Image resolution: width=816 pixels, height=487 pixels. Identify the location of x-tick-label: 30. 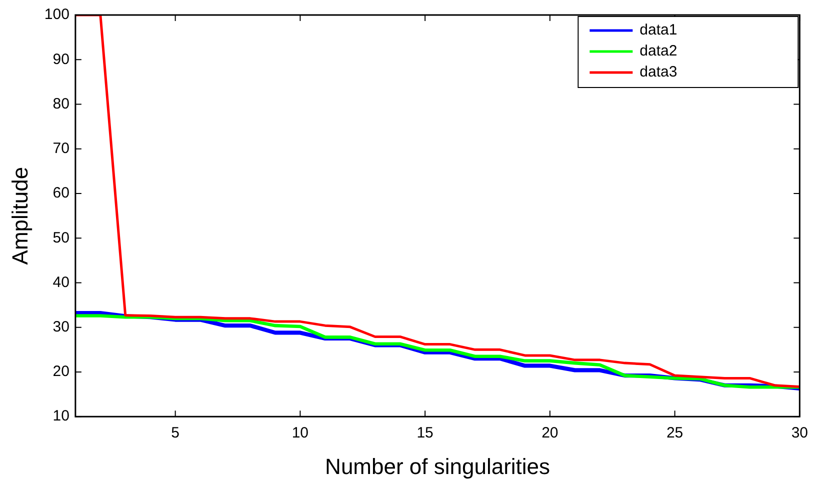
(799, 433).